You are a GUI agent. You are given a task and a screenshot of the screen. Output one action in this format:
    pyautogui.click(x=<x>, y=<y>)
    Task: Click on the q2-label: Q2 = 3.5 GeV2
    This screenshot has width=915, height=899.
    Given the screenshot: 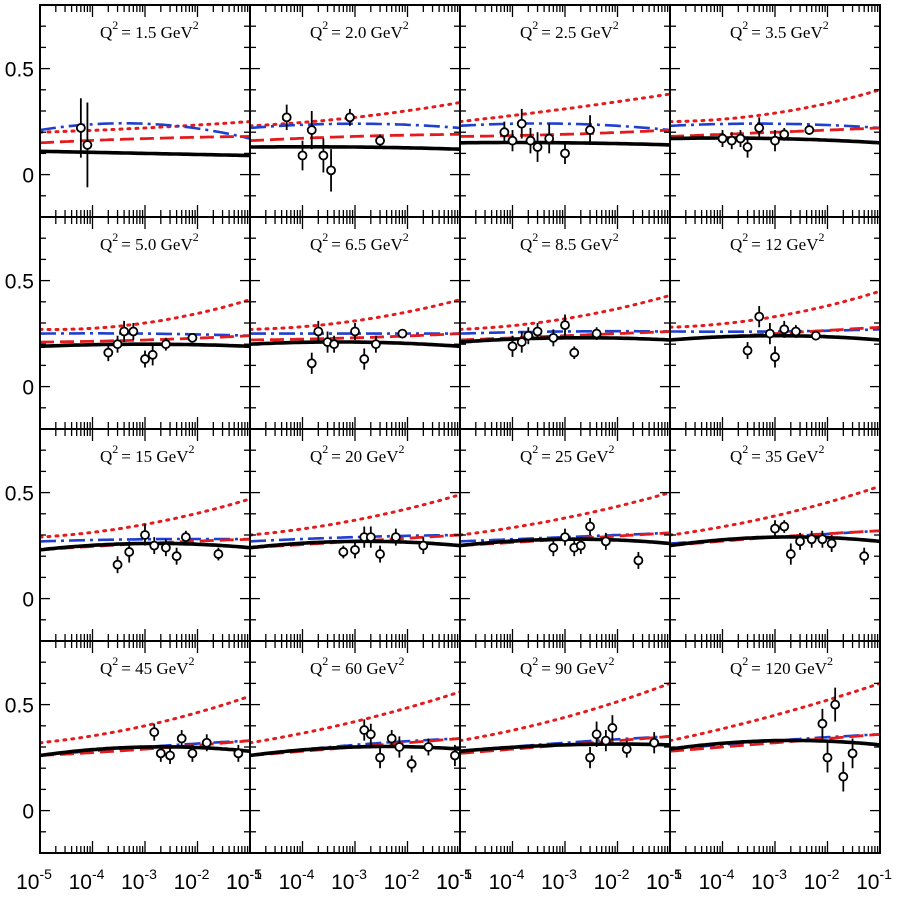 What is the action you would take?
    pyautogui.click(x=779, y=30)
    